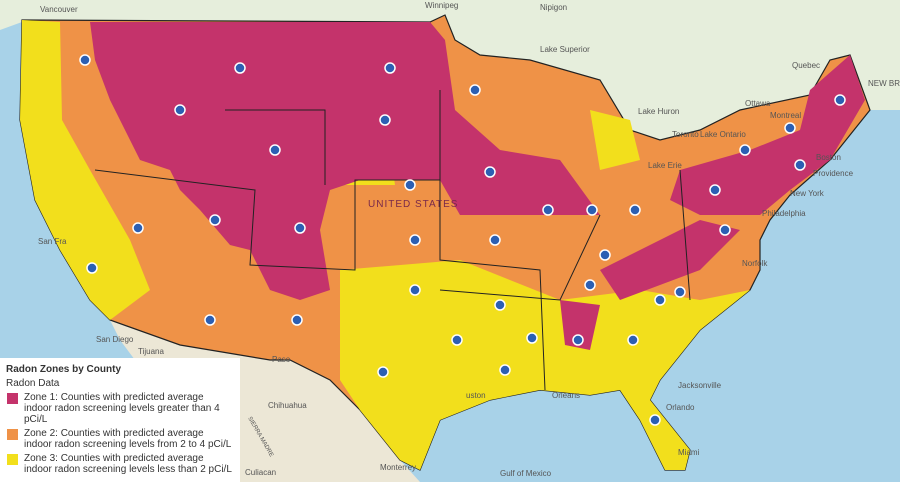  What do you see at coordinates (833, 173) in the screenshot?
I see `place-label: Providence` at bounding box center [833, 173].